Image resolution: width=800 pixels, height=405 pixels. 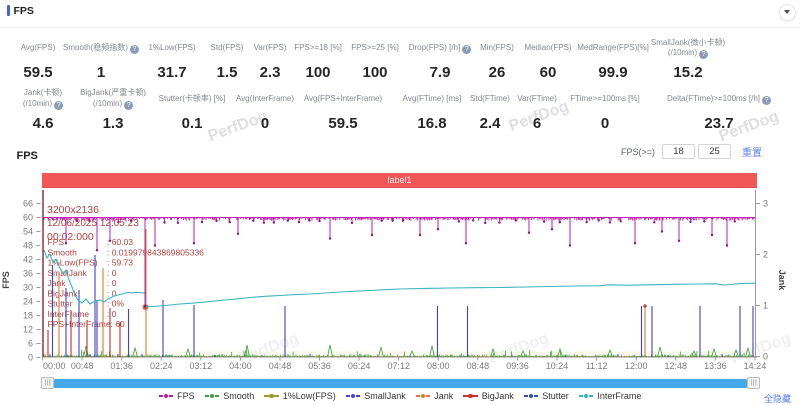 I want to click on svg-text: 42, so click(x=28, y=260).